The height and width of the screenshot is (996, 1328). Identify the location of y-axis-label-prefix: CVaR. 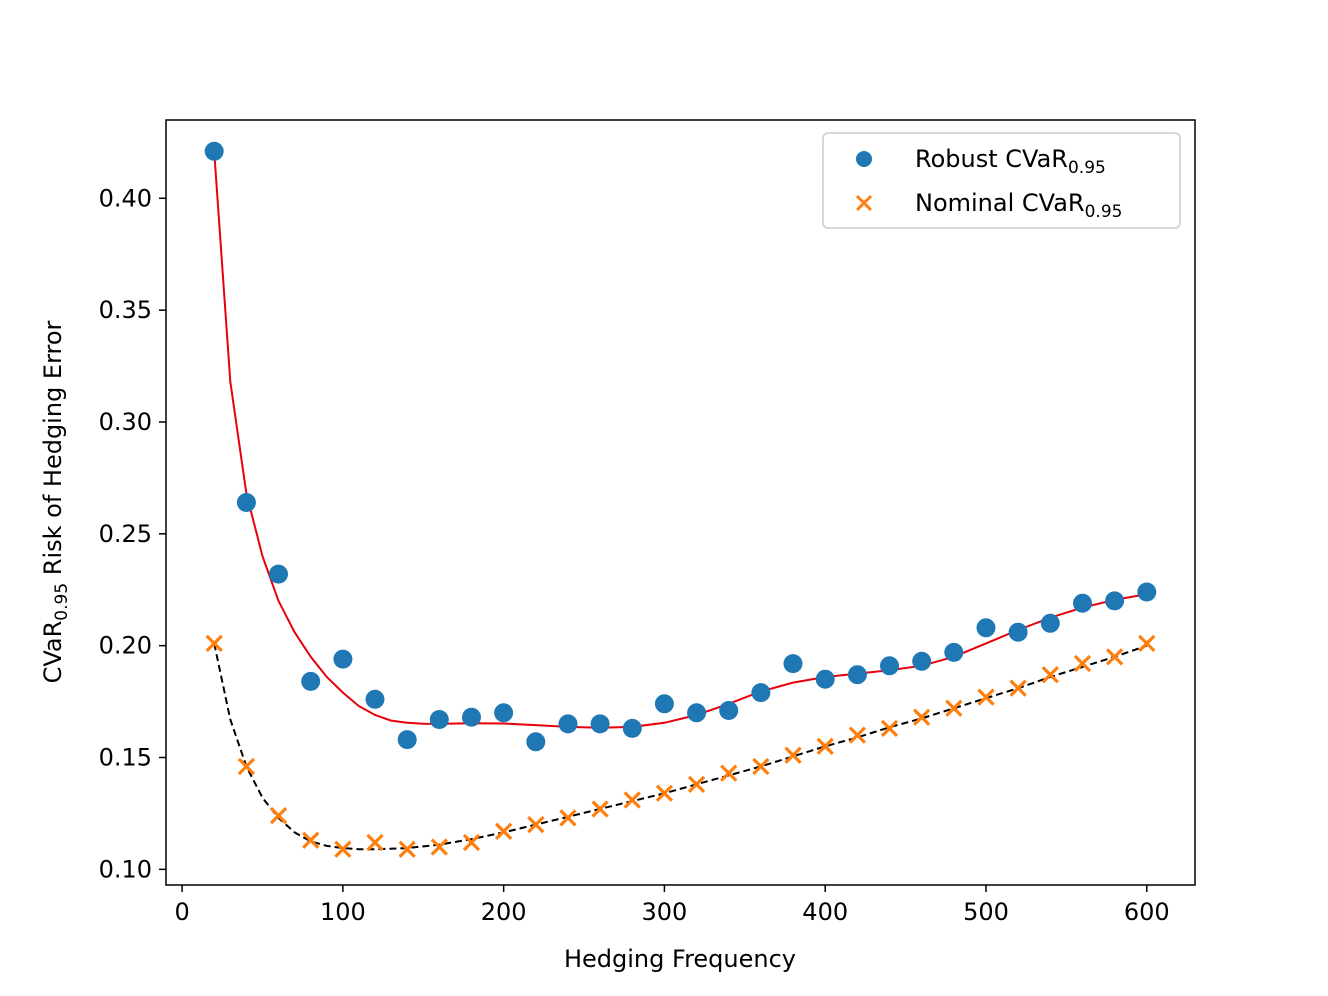
(53, 652).